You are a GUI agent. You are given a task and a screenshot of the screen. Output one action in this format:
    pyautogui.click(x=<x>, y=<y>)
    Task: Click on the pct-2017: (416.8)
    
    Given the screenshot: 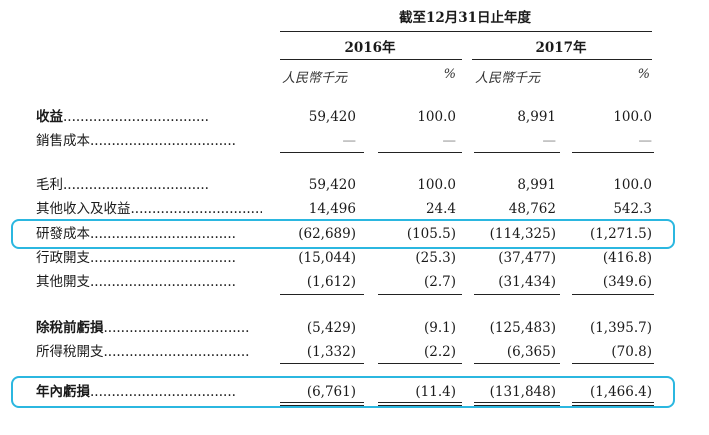 What is the action you would take?
    pyautogui.click(x=627, y=258)
    